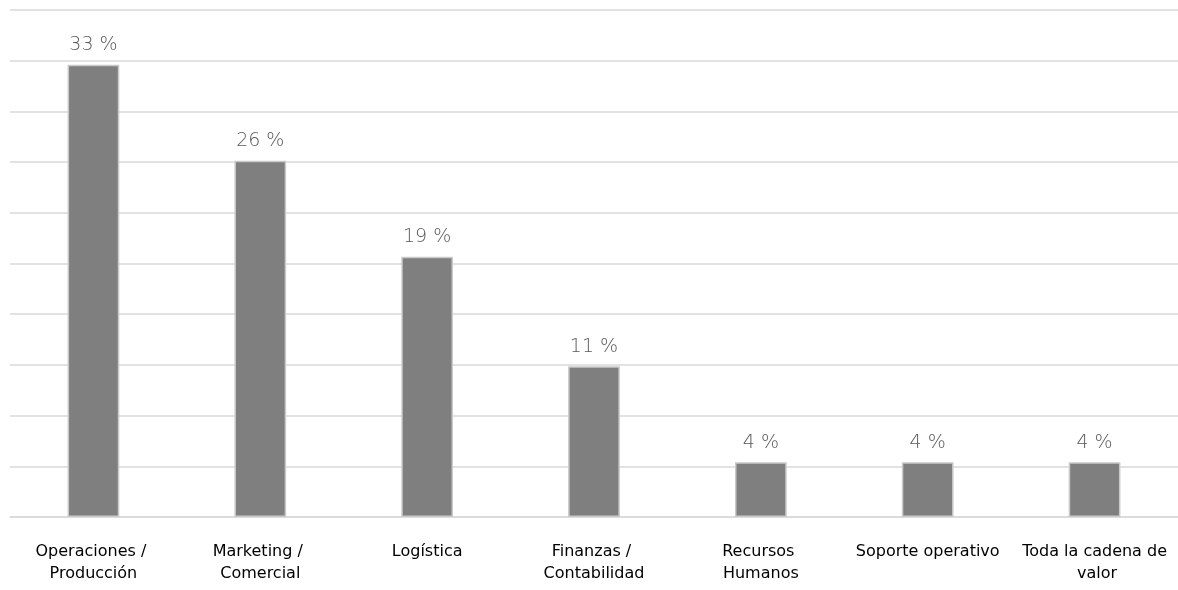 The height and width of the screenshot is (590, 1178). I want to click on data-label: 19 %, so click(427, 235).